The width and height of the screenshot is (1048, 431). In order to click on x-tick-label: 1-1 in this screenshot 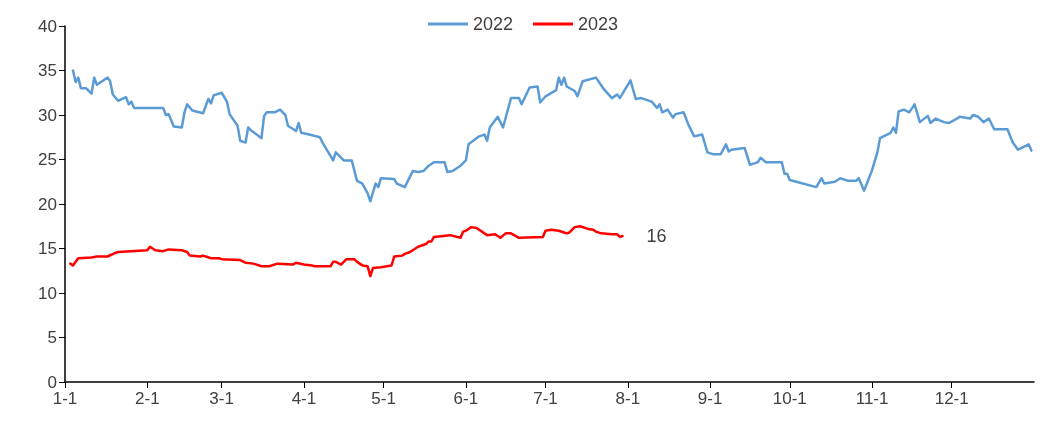, I will do `click(65, 398)`.